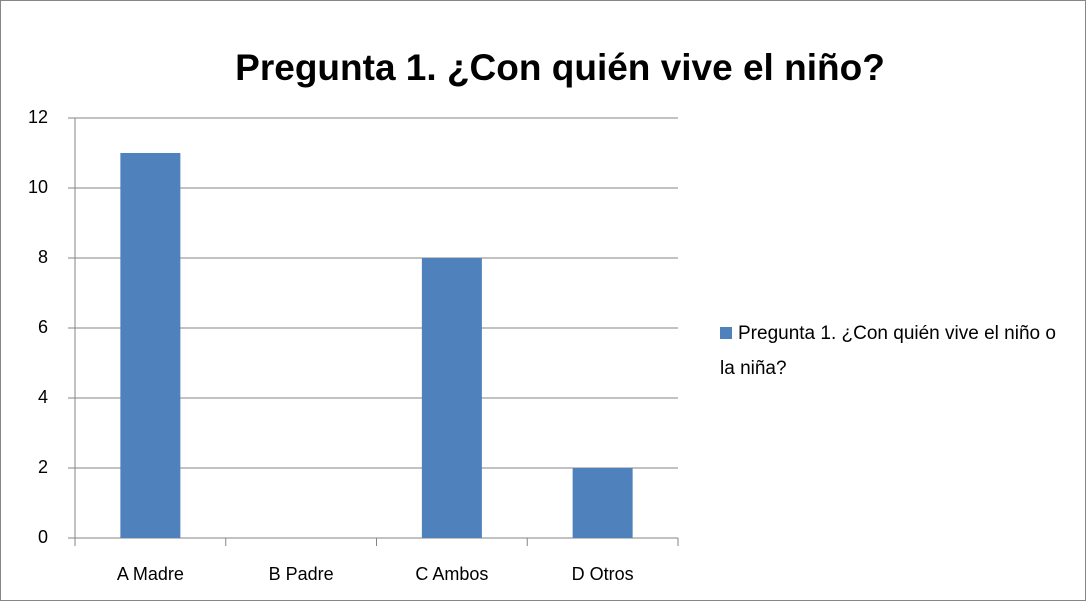 The width and height of the screenshot is (1086, 601). Describe the element at coordinates (301, 574) in the screenshot. I see `x-tick-label: B Padre` at that location.